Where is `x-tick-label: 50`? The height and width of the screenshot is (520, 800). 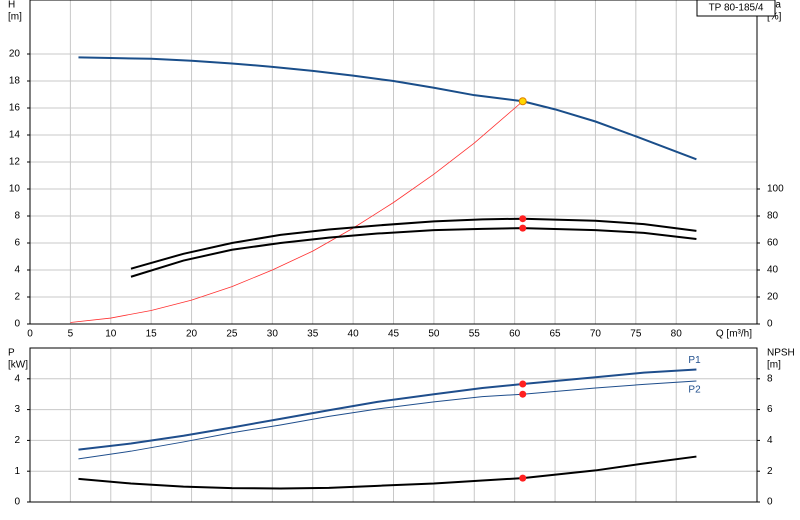 x-tick-label: 50 is located at coordinates (434, 334).